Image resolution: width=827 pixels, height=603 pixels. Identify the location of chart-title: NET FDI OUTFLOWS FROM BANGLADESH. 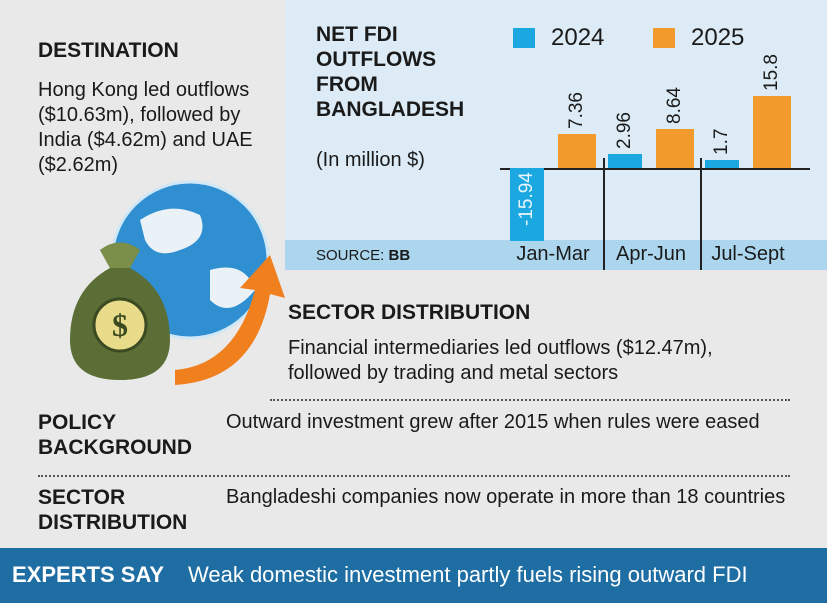
(390, 72).